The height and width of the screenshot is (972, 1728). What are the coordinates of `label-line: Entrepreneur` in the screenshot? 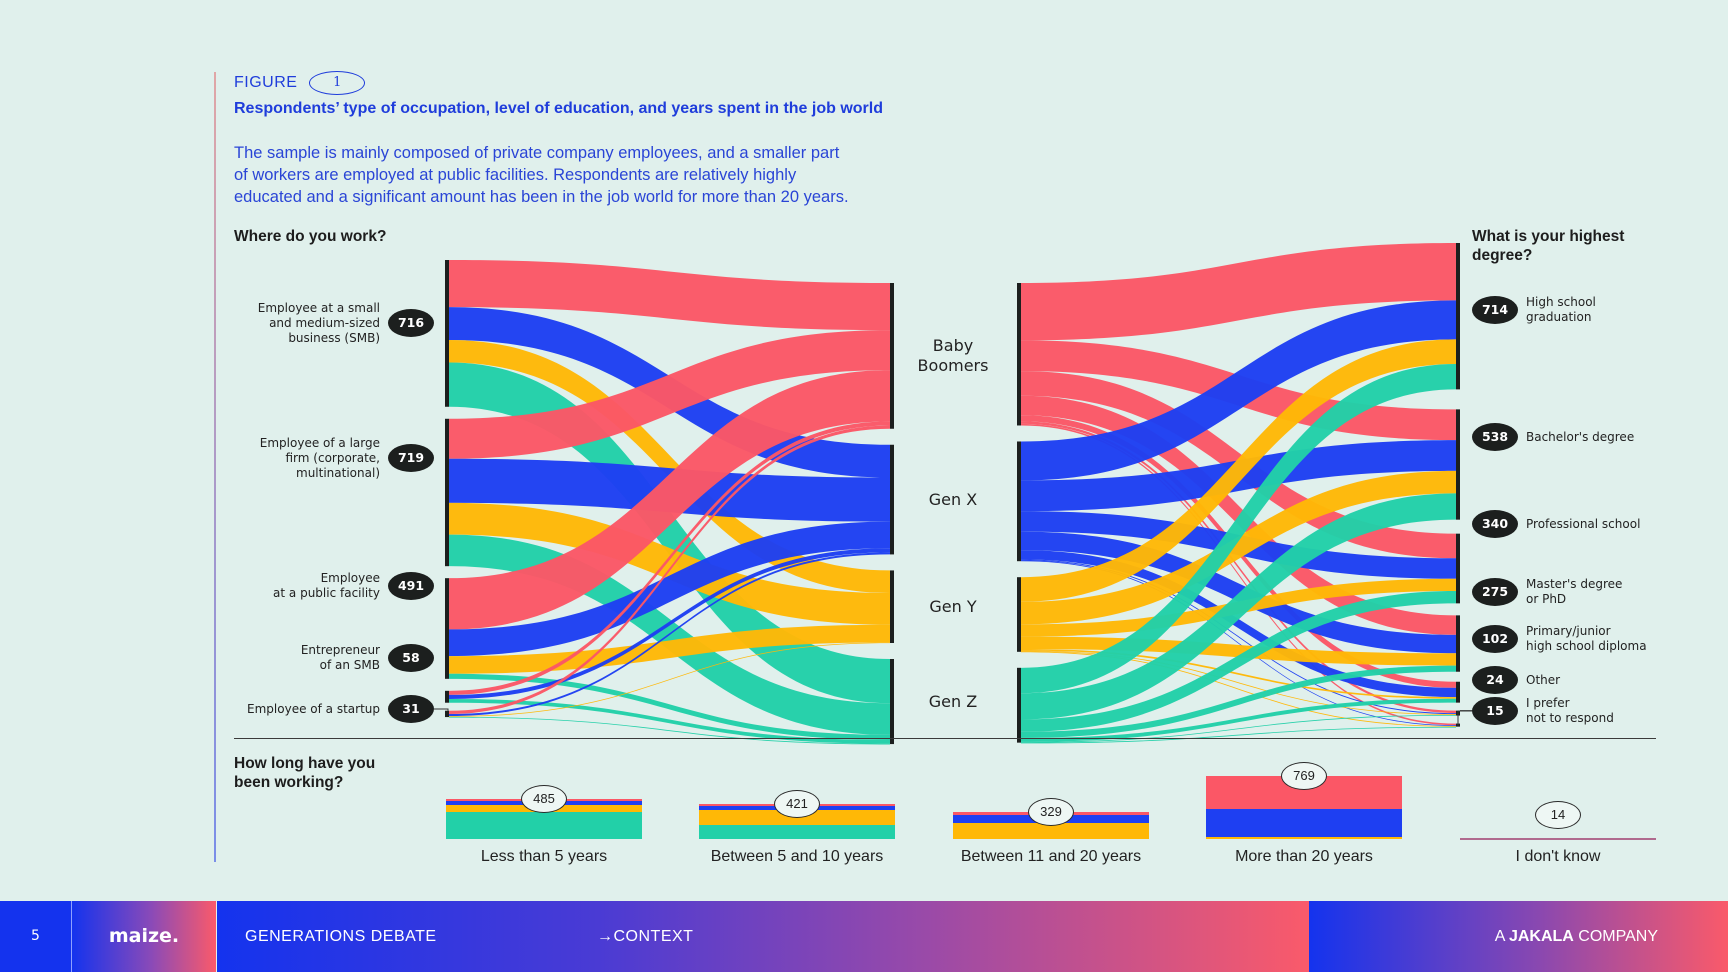 It's located at (340, 650).